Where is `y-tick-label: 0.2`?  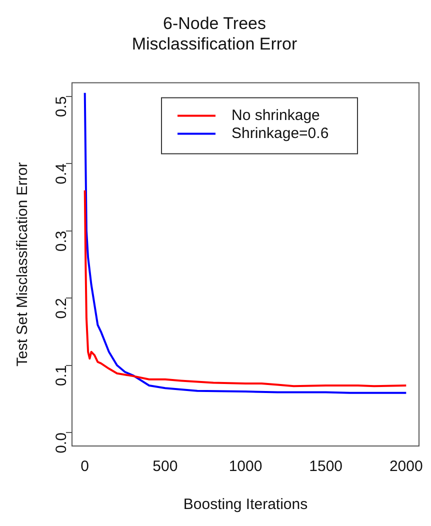
y-tick-label: 0.2 is located at coordinates (61, 308).